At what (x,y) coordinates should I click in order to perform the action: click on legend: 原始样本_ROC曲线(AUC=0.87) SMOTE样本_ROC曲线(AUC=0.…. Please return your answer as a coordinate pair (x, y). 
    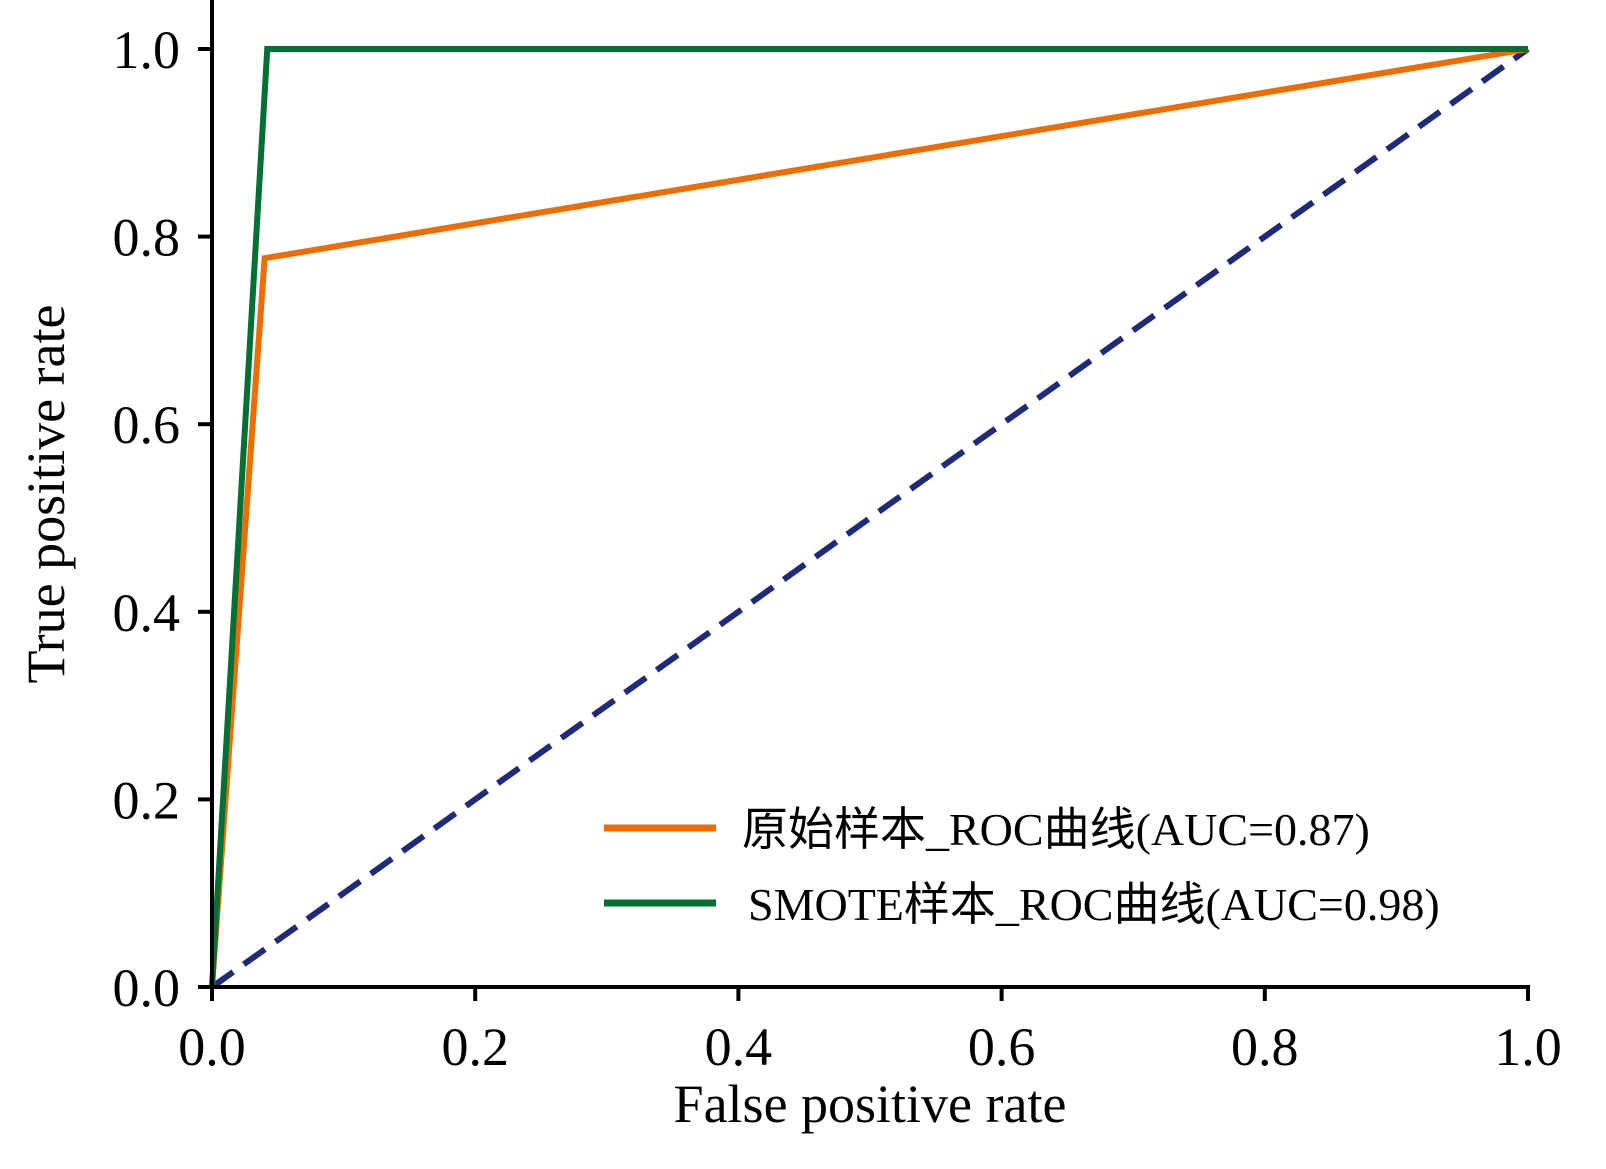
    Looking at the image, I should click on (1022, 867).